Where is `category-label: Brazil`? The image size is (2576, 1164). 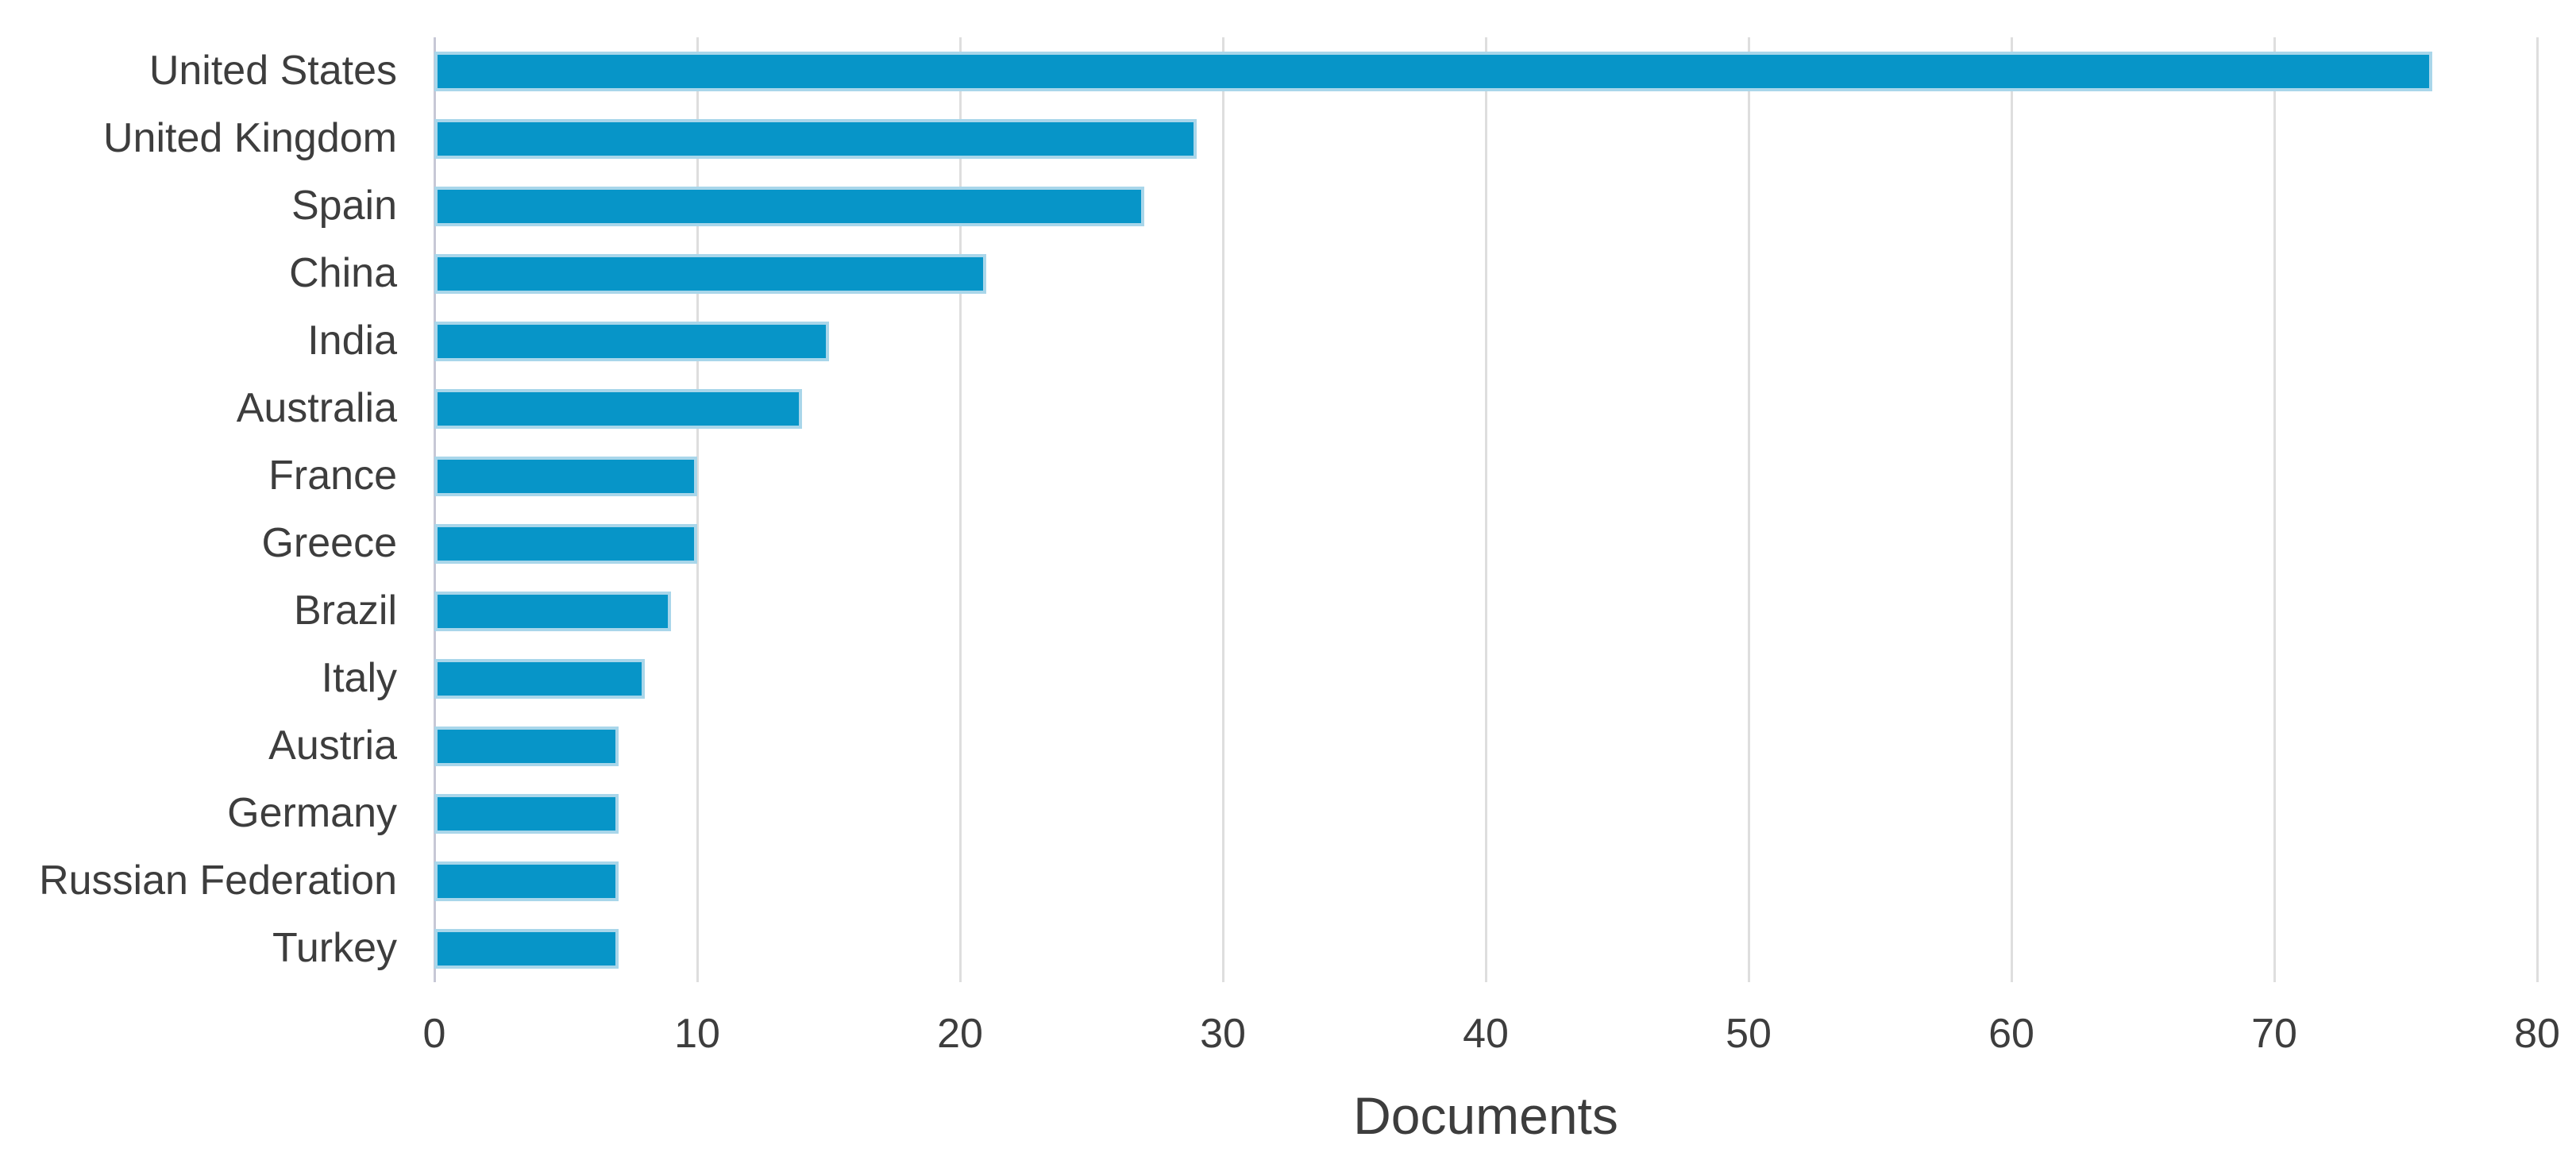 category-label: Brazil is located at coordinates (345, 610).